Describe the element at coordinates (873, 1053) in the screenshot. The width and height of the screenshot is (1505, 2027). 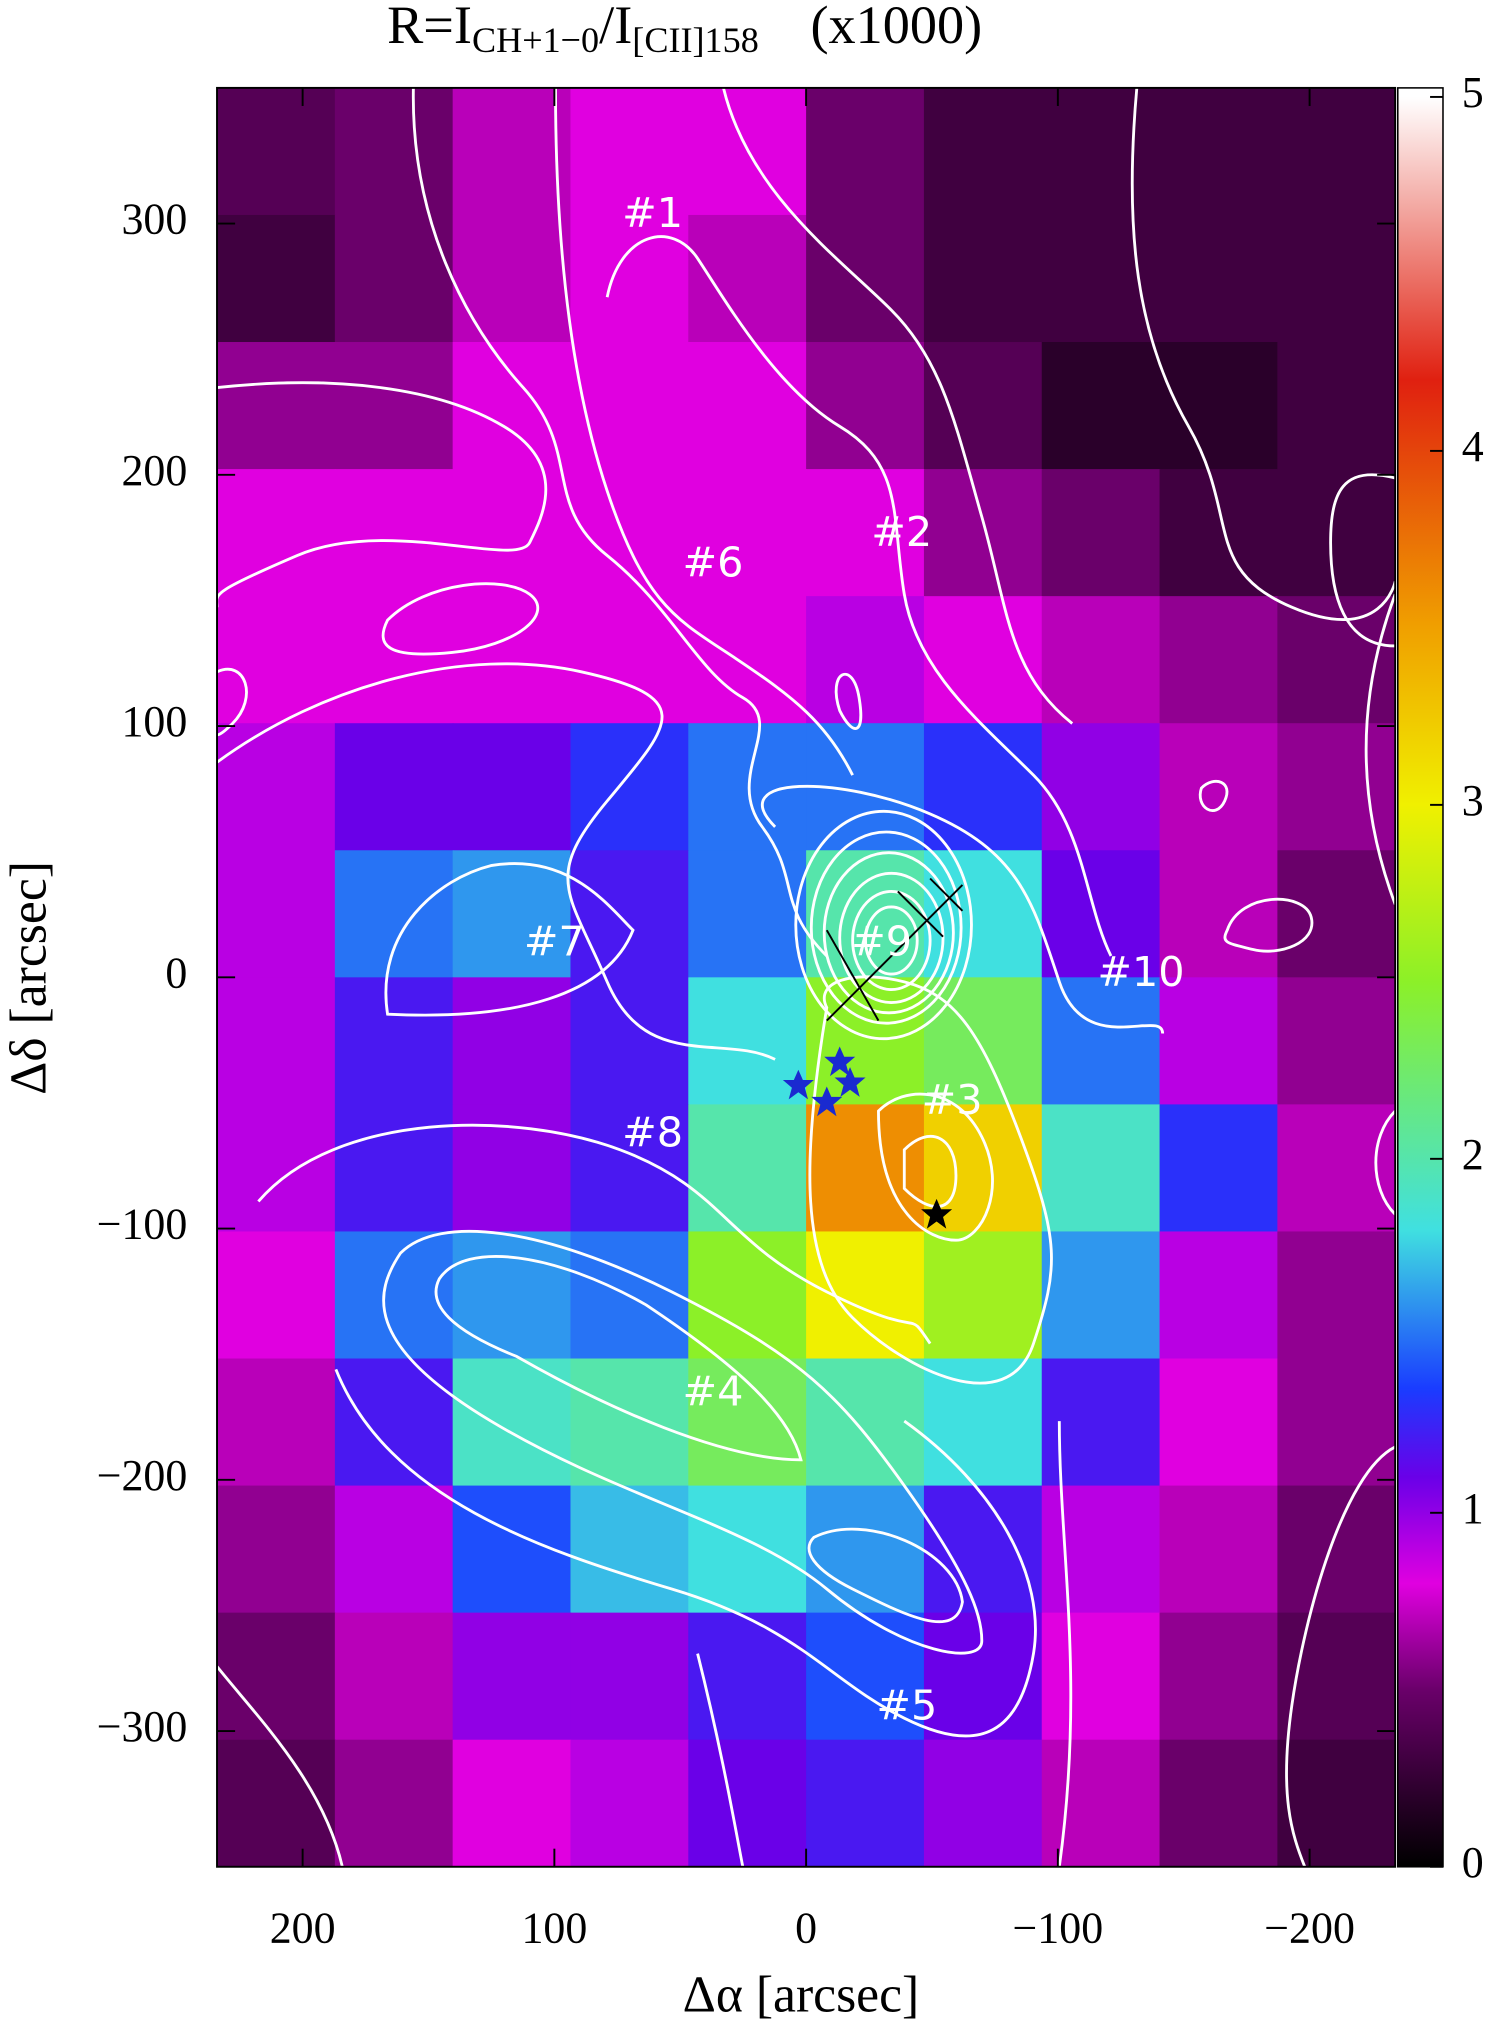
I see `markers` at that location.